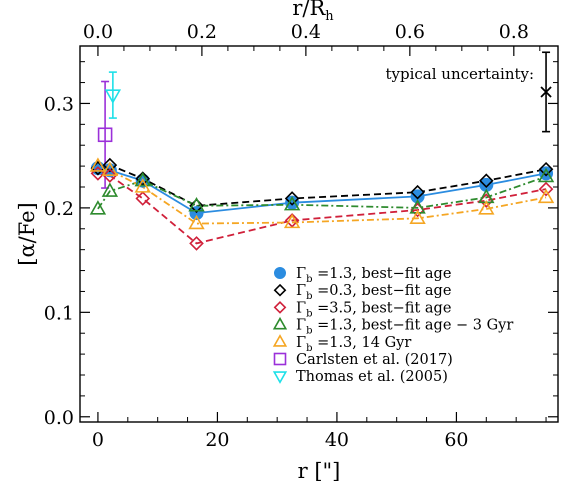 This screenshot has height=484, width=571. I want to click on legend-series-name: =1.3, best−fit age − 3 Gyr, so click(412, 326).